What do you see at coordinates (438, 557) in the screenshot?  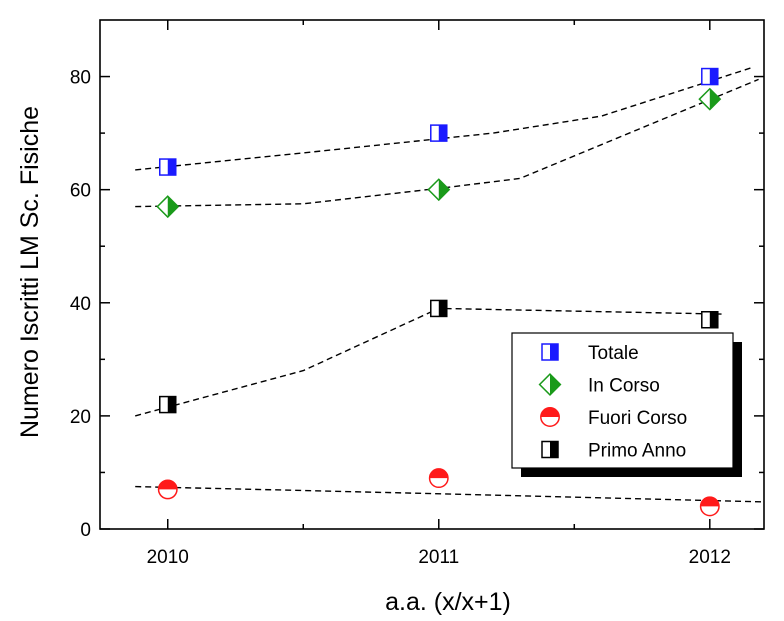 I see `x-tick-label: 2011` at bounding box center [438, 557].